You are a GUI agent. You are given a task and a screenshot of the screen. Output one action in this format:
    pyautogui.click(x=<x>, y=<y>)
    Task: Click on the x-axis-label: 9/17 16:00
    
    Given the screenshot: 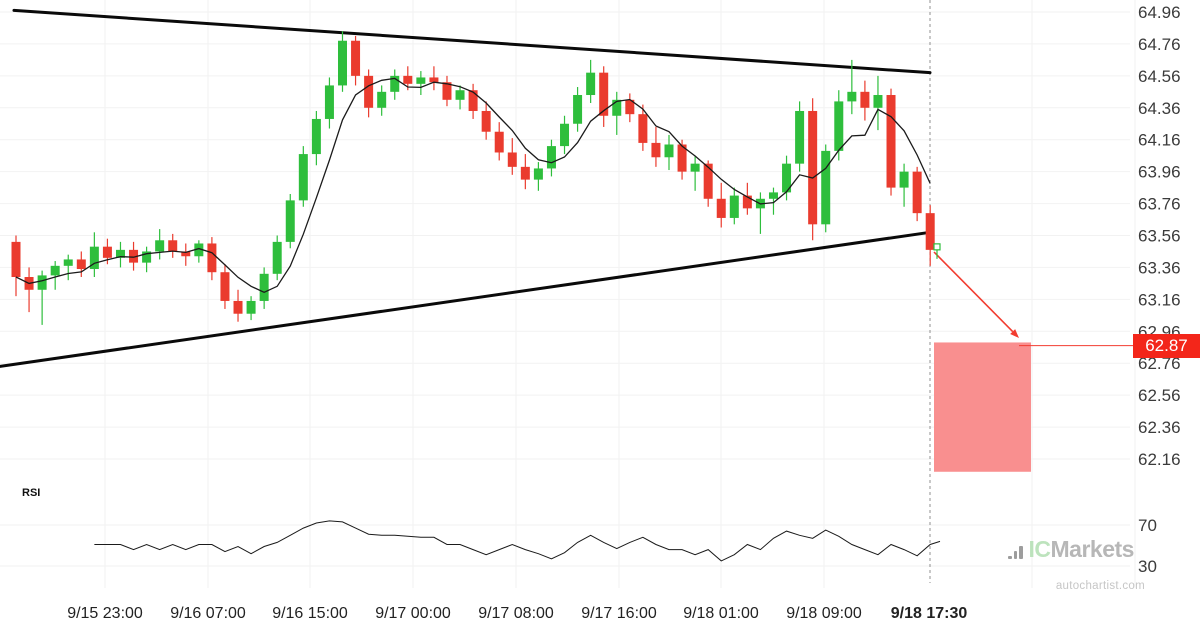 What is the action you would take?
    pyautogui.click(x=619, y=613)
    